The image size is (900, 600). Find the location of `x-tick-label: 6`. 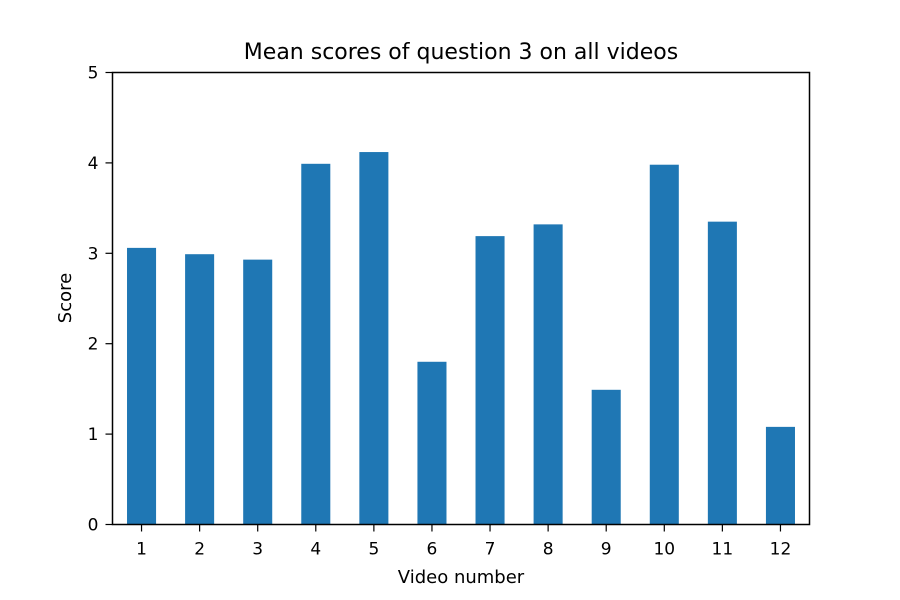

x-tick-label: 6 is located at coordinates (432, 550).